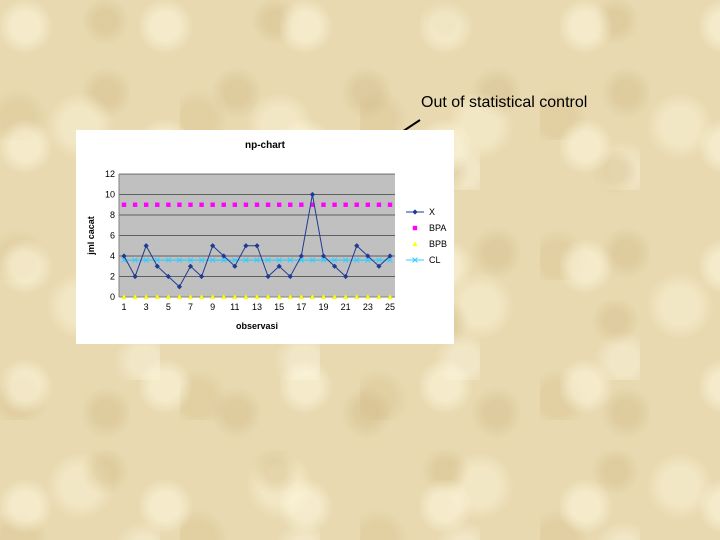 The height and width of the screenshot is (540, 720). Describe the element at coordinates (112, 277) in the screenshot. I see `y-tick-label: 2` at that location.